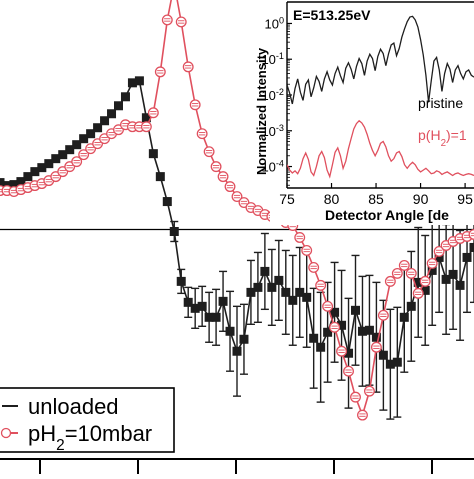 The height and width of the screenshot is (479, 474). Describe the element at coordinates (421, 199) in the screenshot. I see `inset-x-tick-label: 90` at that location.